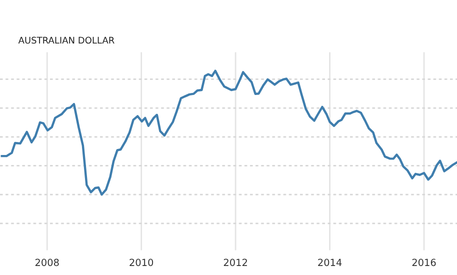 The image size is (457, 275). Describe the element at coordinates (66, 40) in the screenshot. I see `chart-title: AUSTRALIAN DOLLAR` at that location.